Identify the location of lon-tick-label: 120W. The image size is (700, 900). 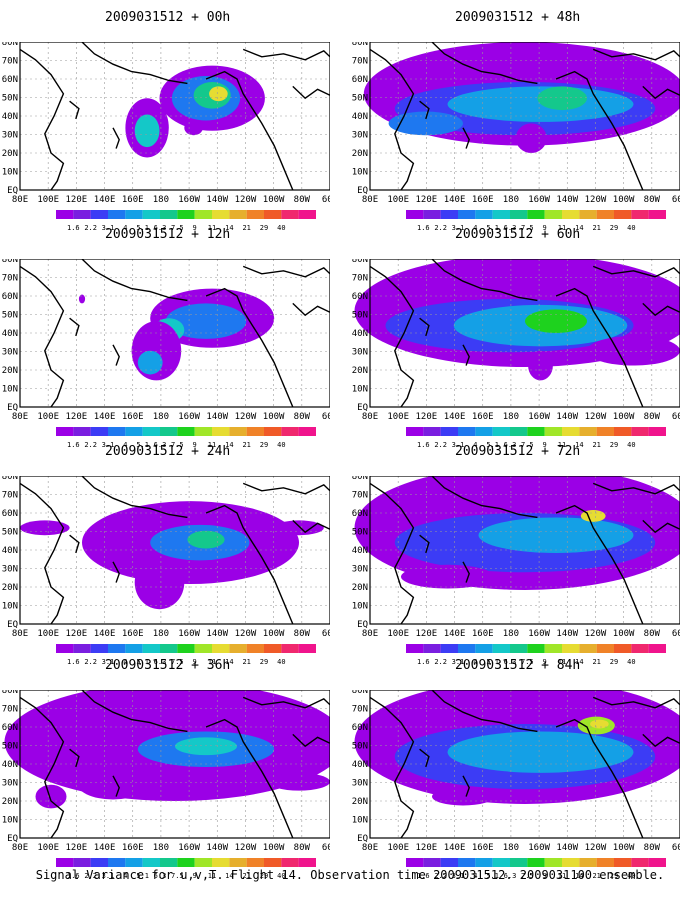
(596, 848).